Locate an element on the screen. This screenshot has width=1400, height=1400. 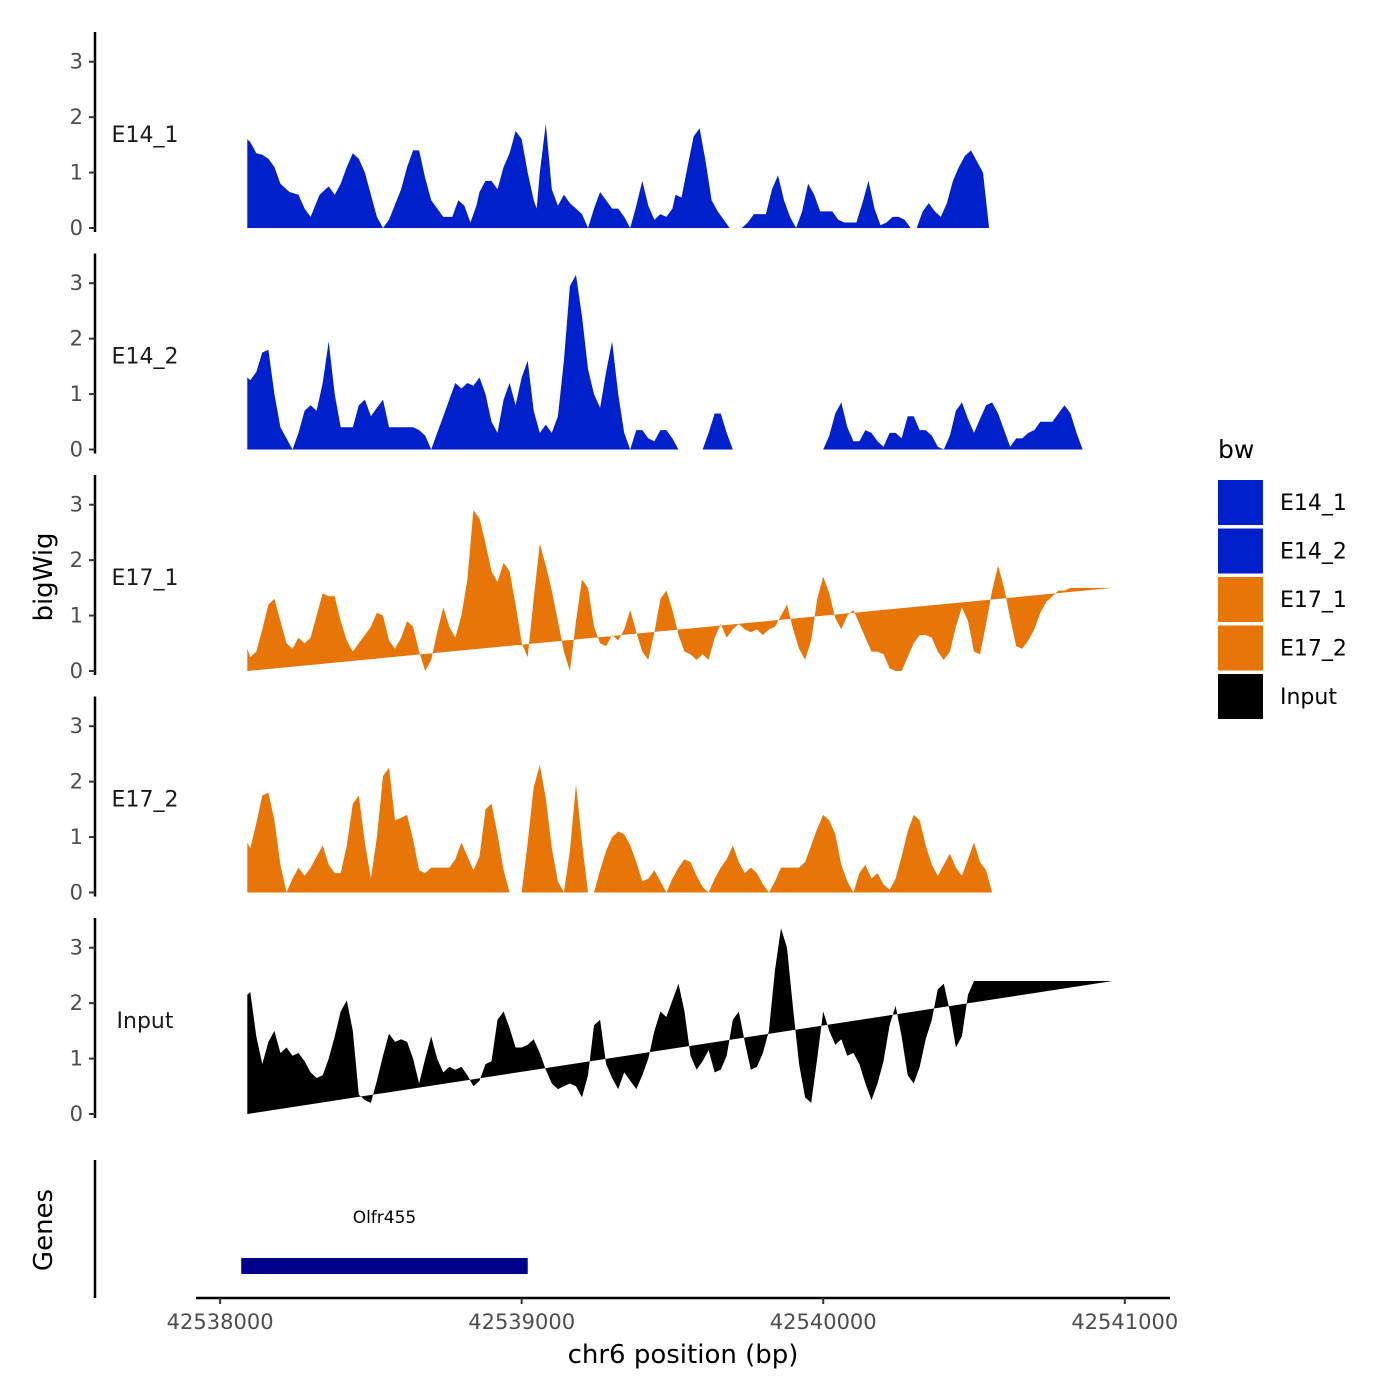
gene-body is located at coordinates (384, 1266).